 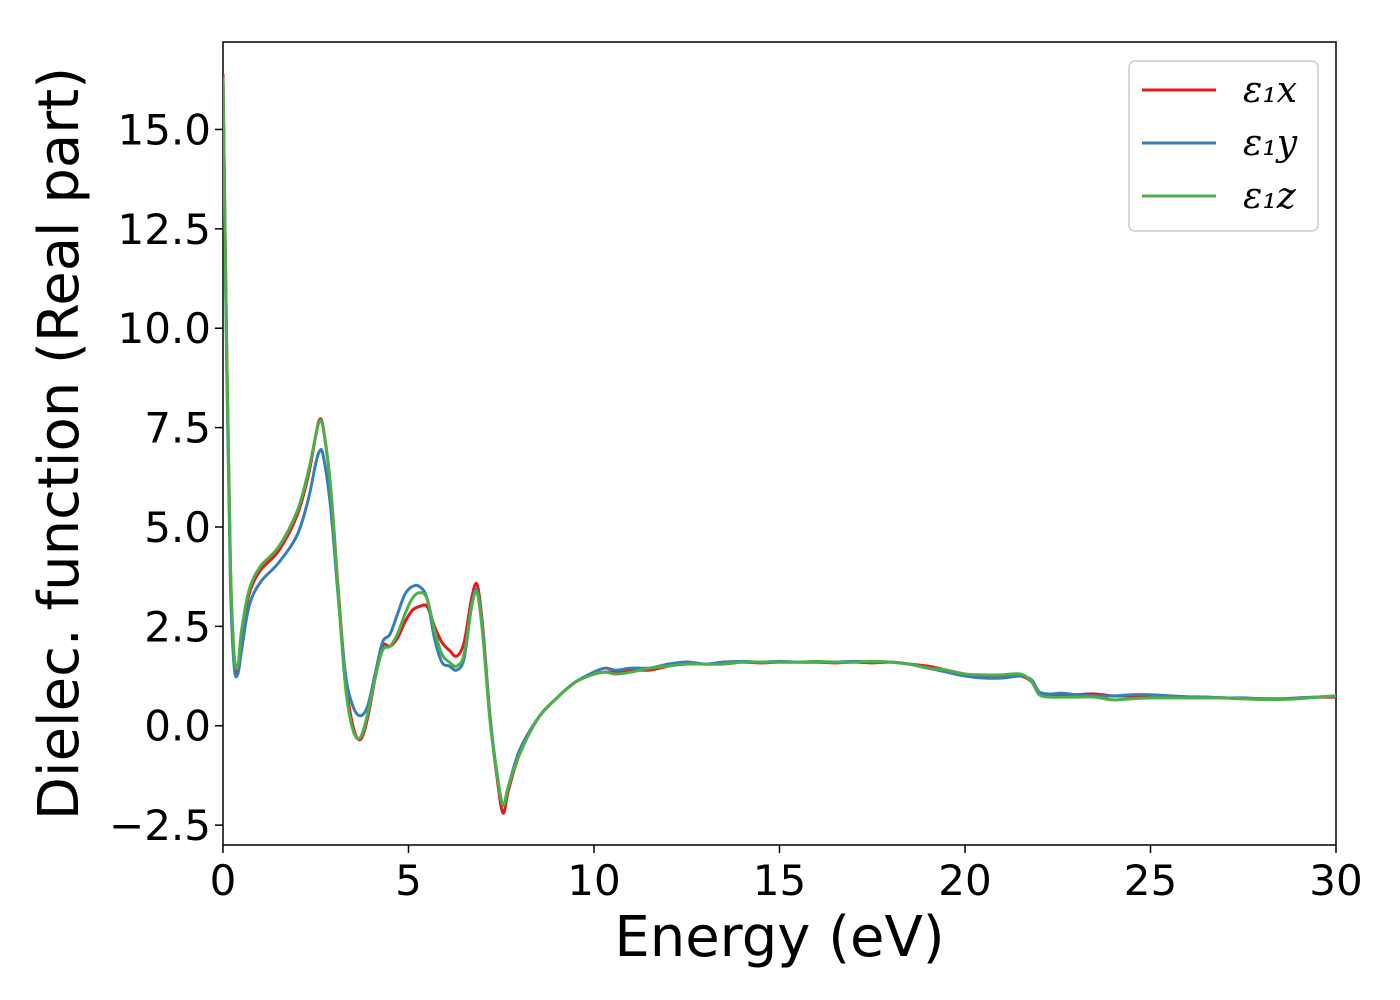 What do you see at coordinates (779, 937) in the screenshot?
I see `x-axis-title: Energy (eV)` at bounding box center [779, 937].